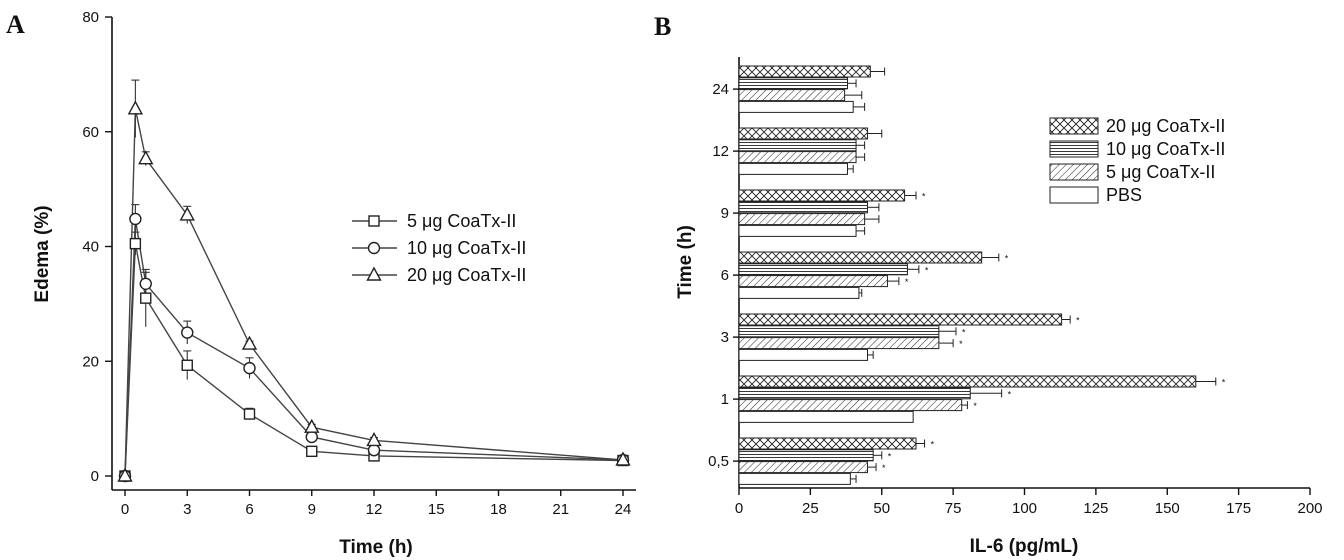 The height and width of the screenshot is (560, 1344). Describe the element at coordinates (374, 509) in the screenshot. I see `panel-a-x-tick-label: 12` at that location.